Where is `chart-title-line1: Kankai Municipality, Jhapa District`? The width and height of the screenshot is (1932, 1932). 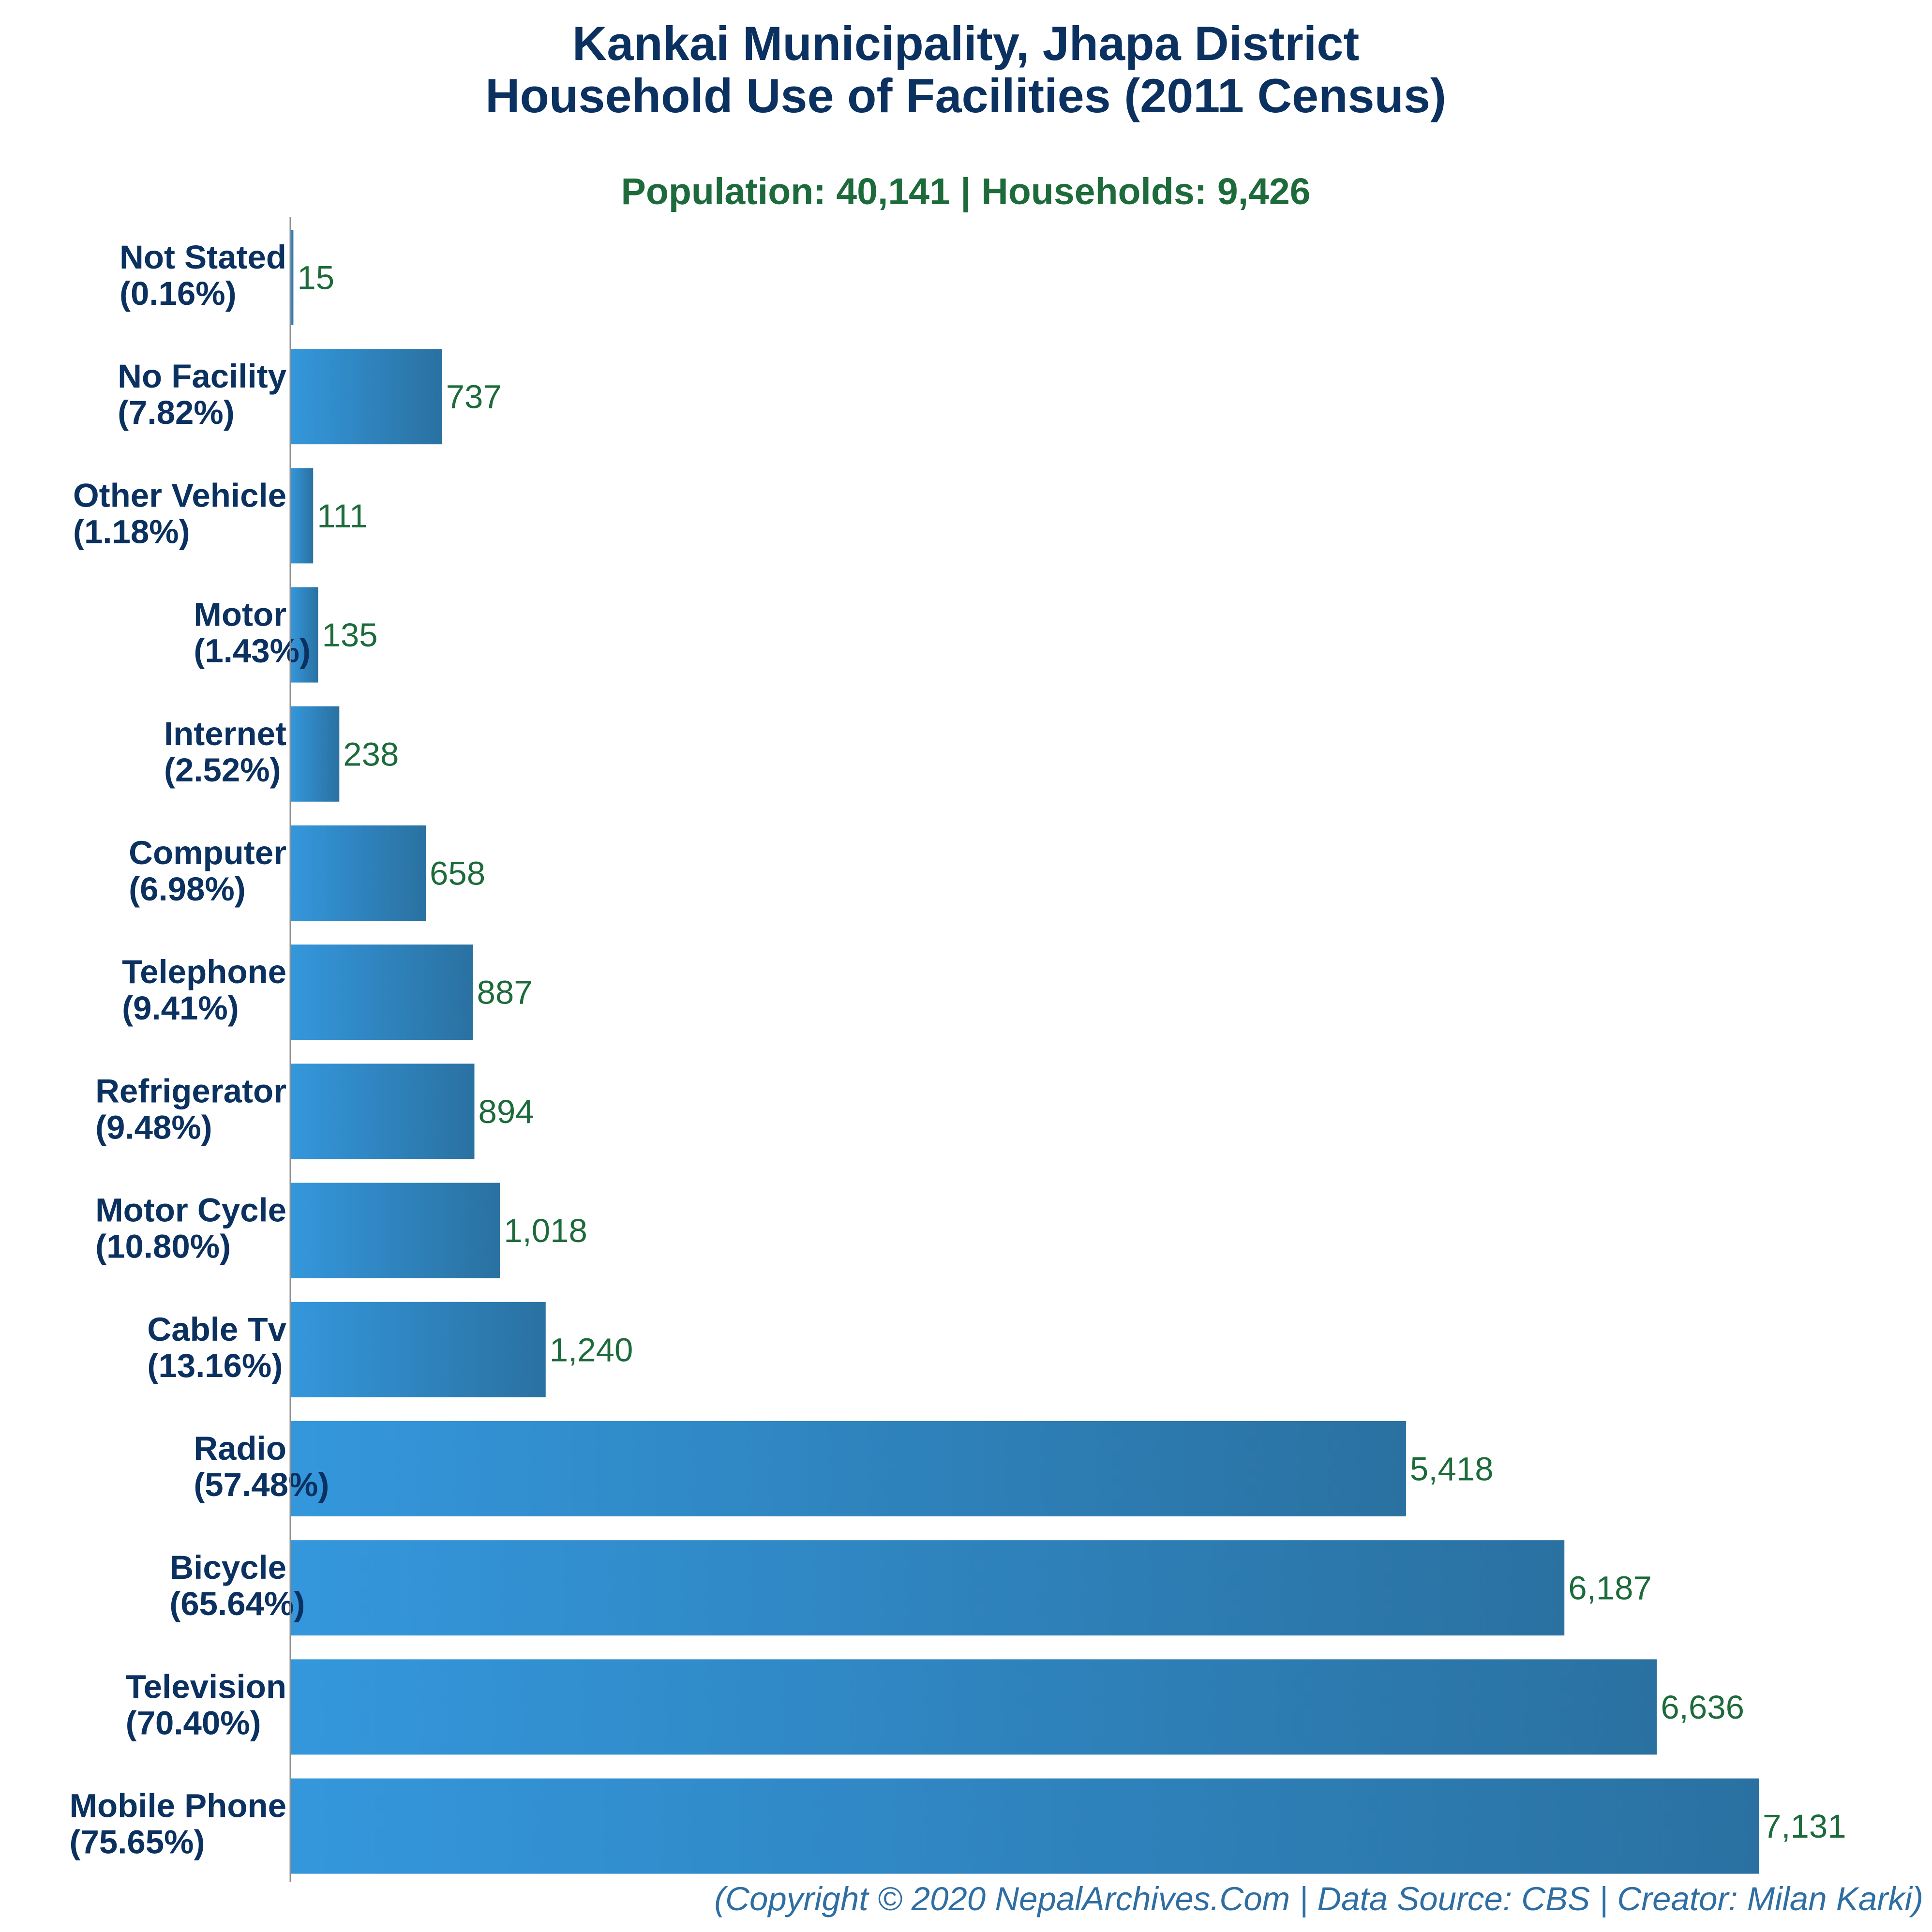 chart-title-line1: Kankai Municipality, Jhapa District is located at coordinates (966, 43).